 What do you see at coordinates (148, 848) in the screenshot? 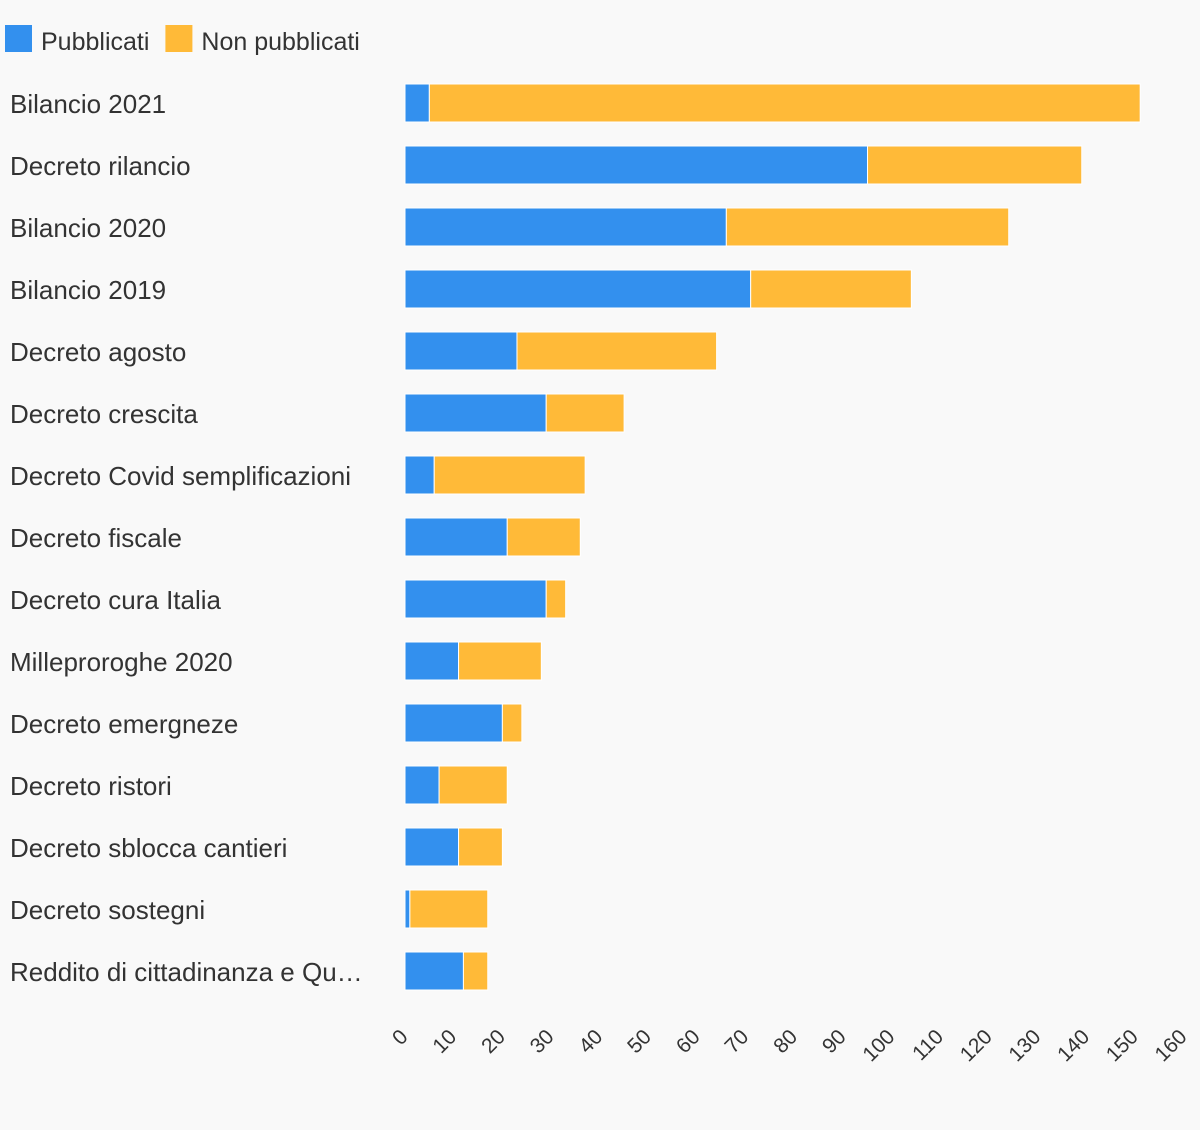
I see `category-label: Decreto sblocca cantieri` at bounding box center [148, 848].